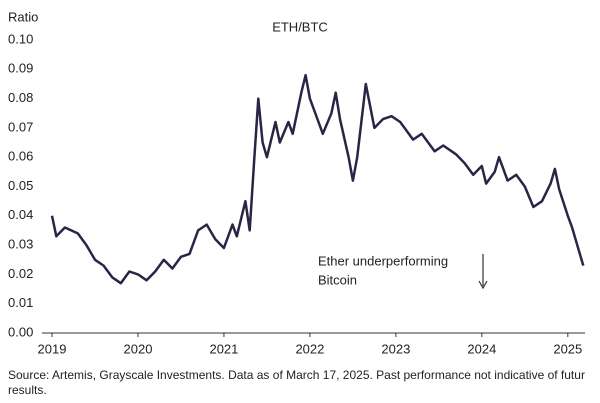  Describe the element at coordinates (309, 348) in the screenshot. I see `x-tick-label: 2022` at that location.